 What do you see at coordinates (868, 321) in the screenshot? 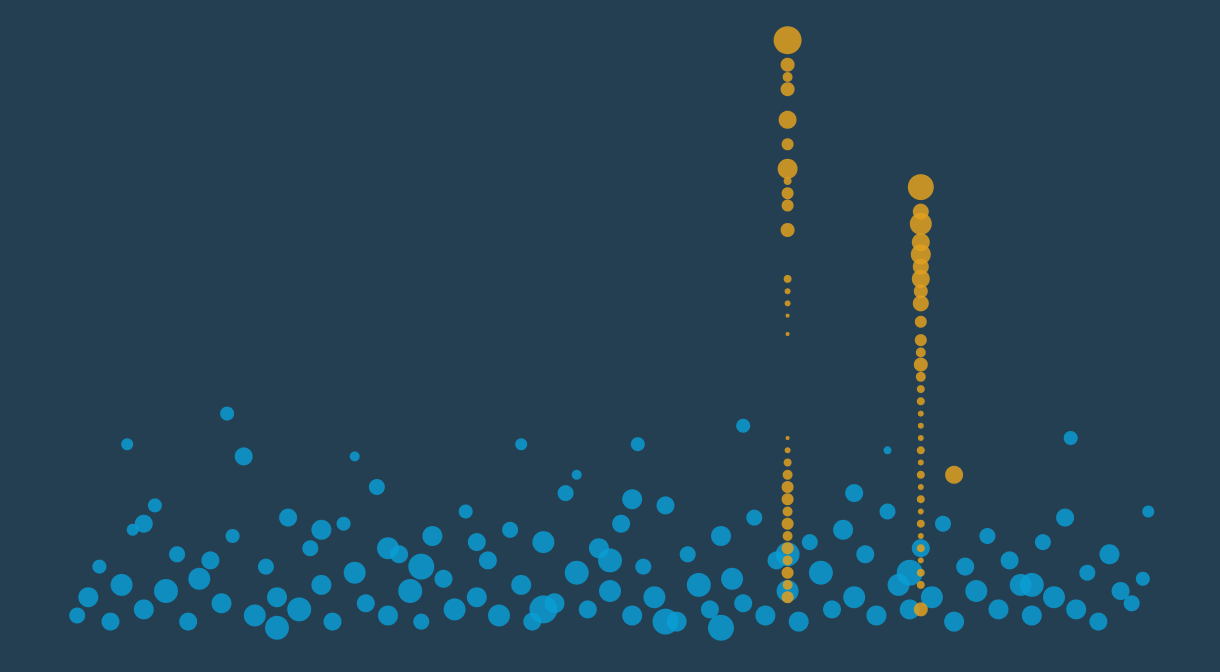
I see `highlight-series` at bounding box center [868, 321].